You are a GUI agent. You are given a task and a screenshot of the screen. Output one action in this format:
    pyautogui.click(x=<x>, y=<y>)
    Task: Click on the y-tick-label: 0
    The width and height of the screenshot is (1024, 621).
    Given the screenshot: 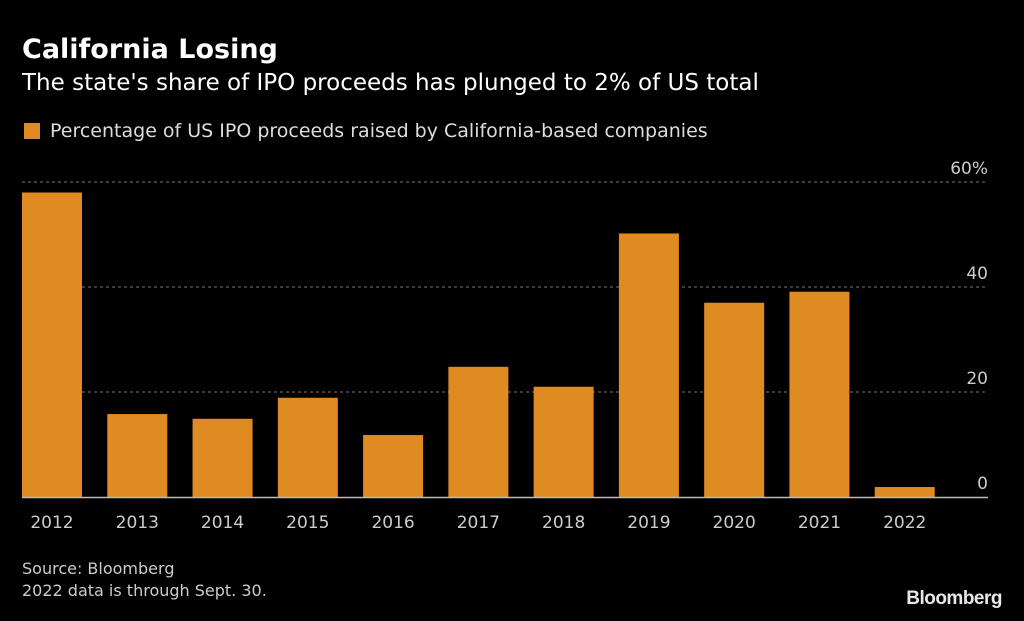 What is the action you would take?
    pyautogui.click(x=982, y=484)
    